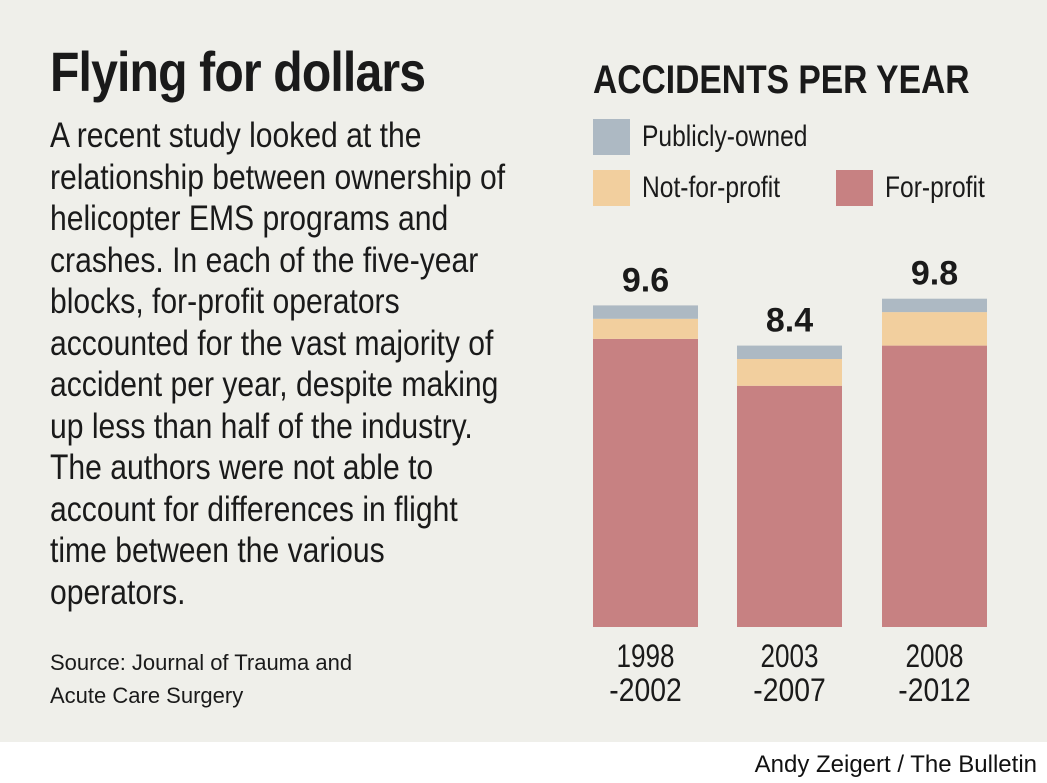 The width and height of the screenshot is (1047, 783). What do you see at coordinates (725, 136) in the screenshot?
I see `legend-label: Publicly-owned` at bounding box center [725, 136].